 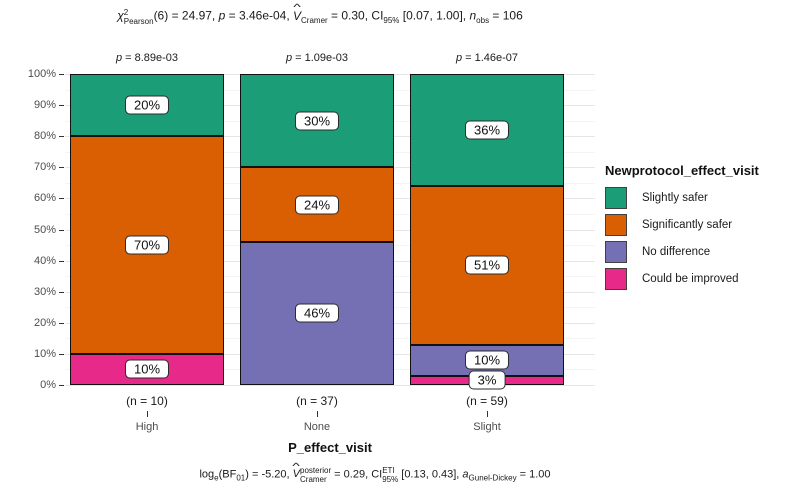 I want to click on chi-symbol: χ, so click(x=120, y=15).